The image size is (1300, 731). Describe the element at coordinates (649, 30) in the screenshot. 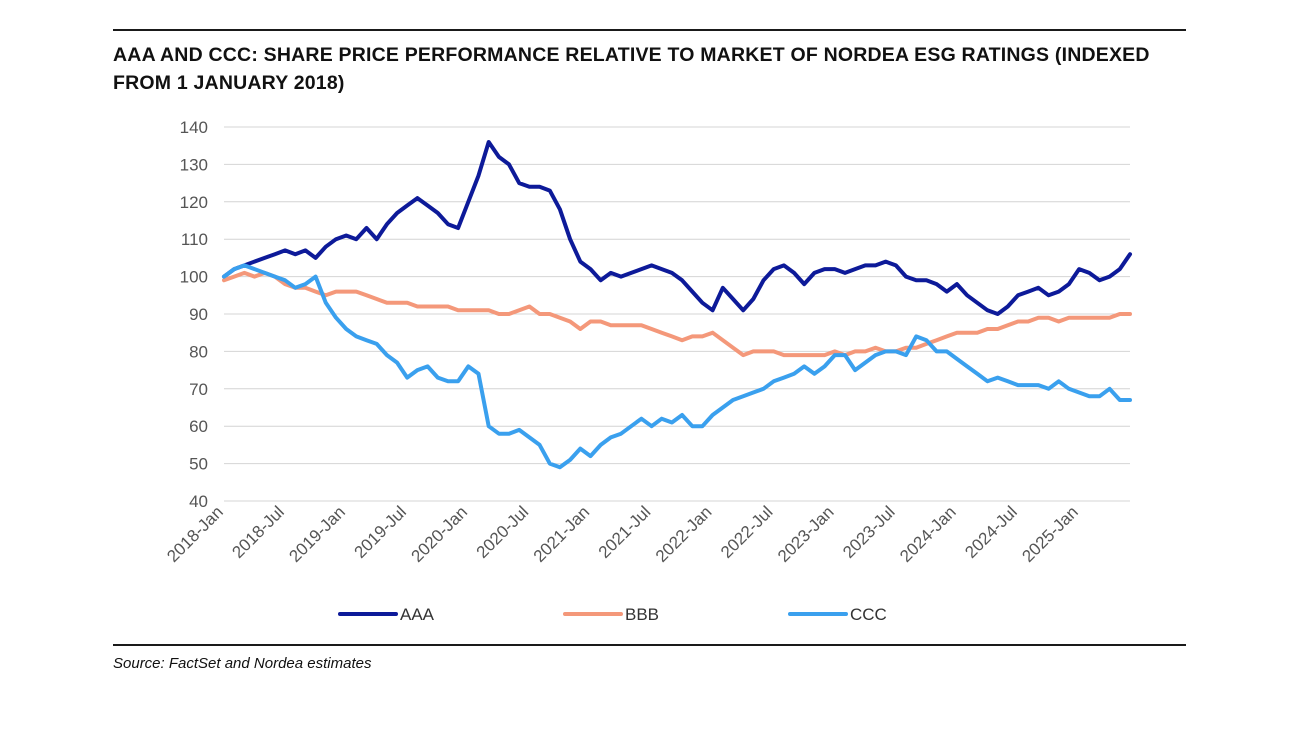

I see `top-rule` at that location.